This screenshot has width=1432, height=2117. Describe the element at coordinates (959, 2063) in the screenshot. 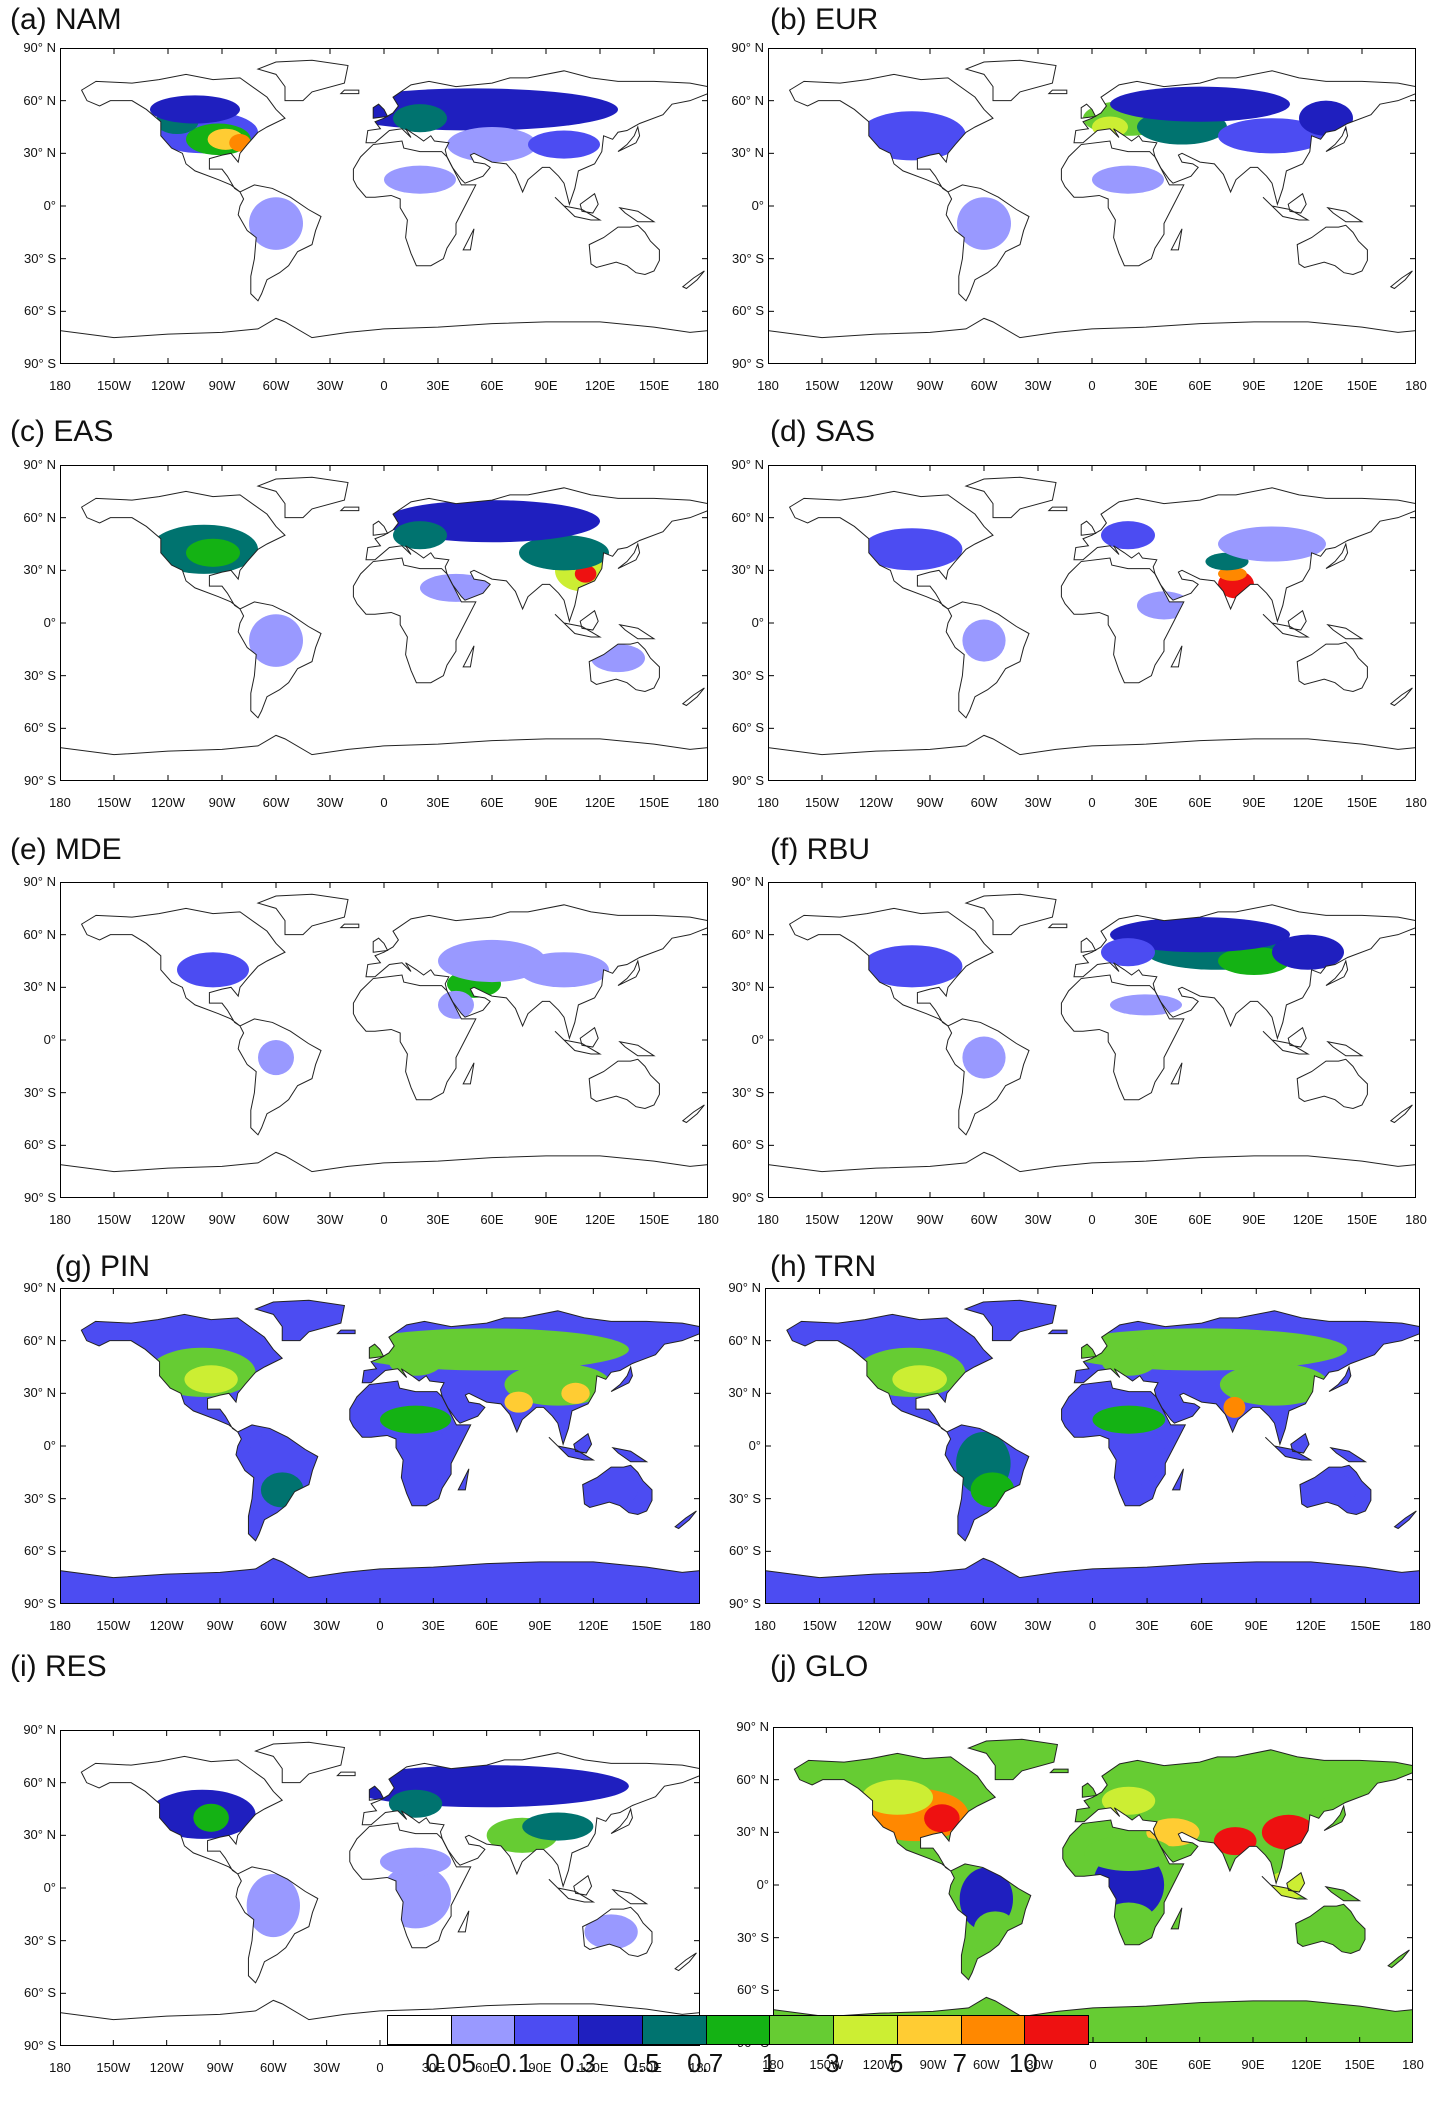

I see `colorbar-label: 7` at that location.